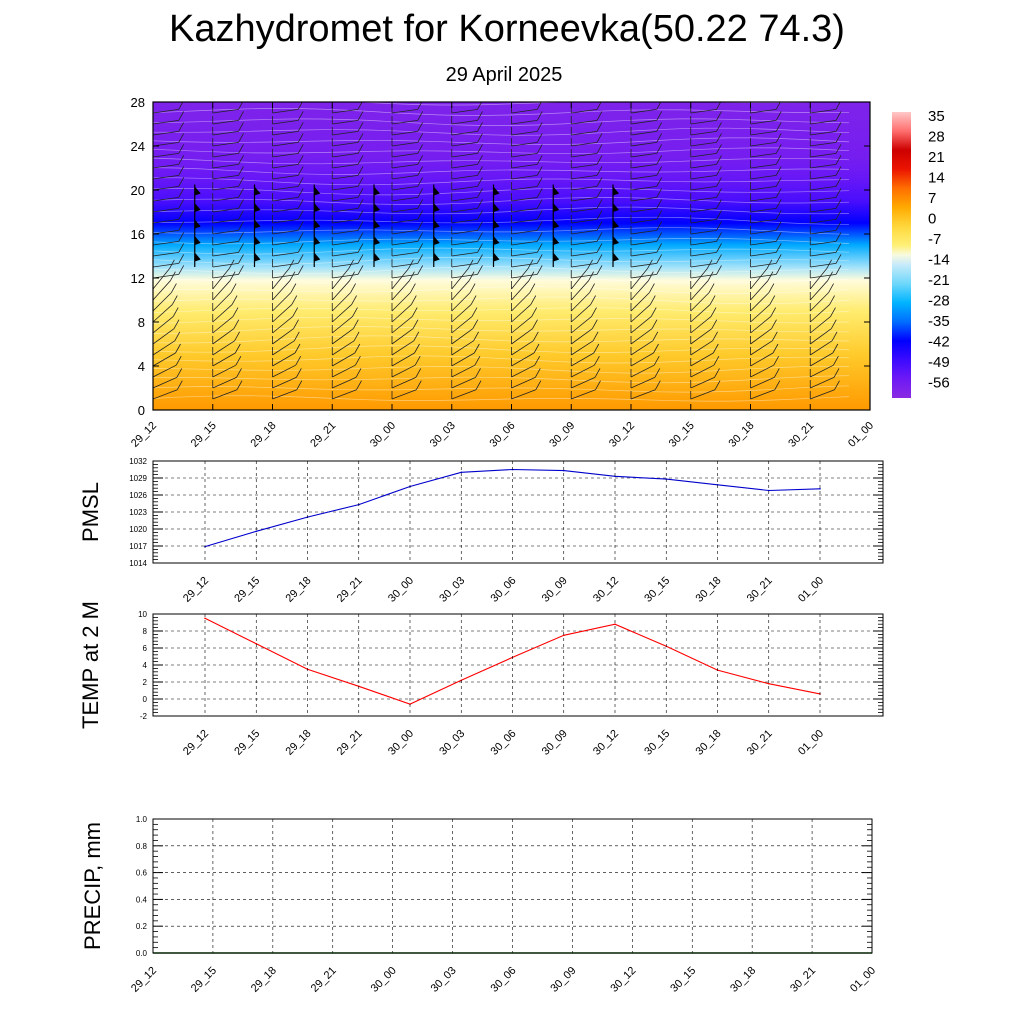 The image size is (1024, 1024). I want to click on y-tick-label: 0.4, so click(142, 899).